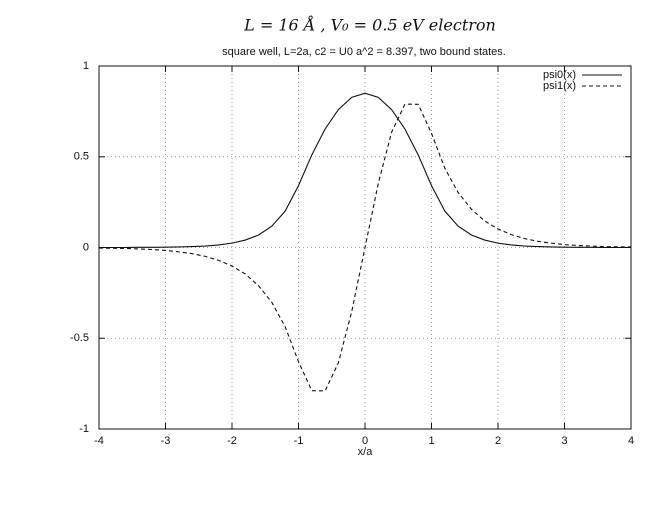 The width and height of the screenshot is (668, 516). I want to click on x-tick-label: -4, so click(99, 441).